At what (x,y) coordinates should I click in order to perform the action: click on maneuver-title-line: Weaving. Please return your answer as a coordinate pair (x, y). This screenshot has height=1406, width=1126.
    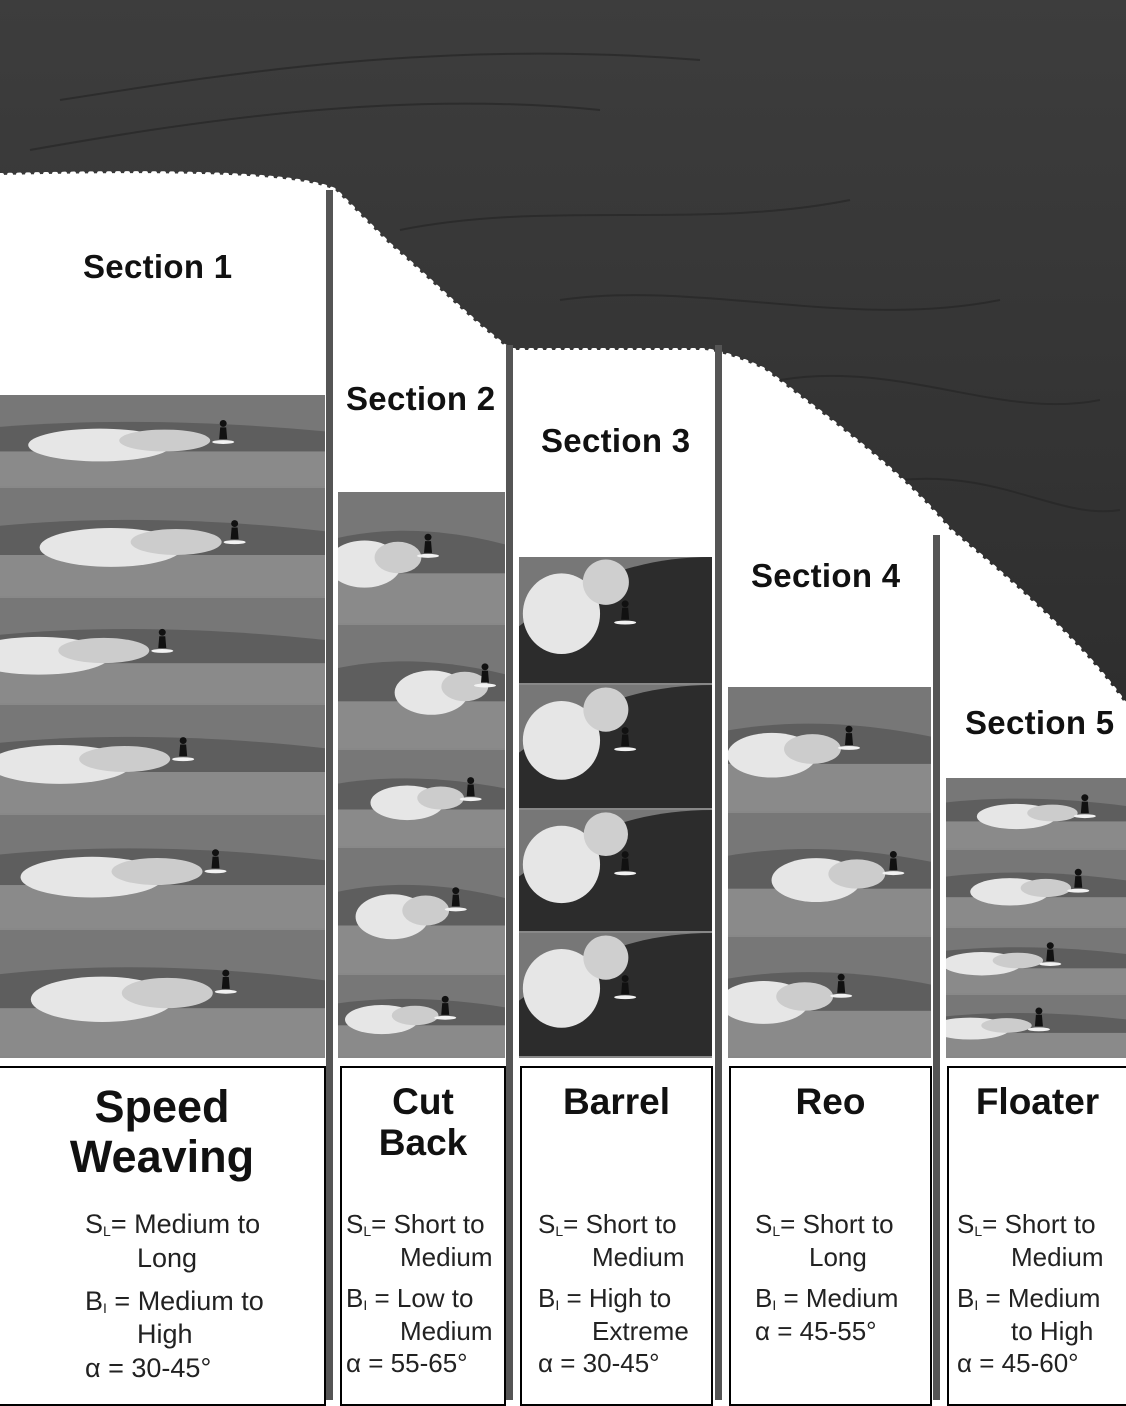
    Looking at the image, I should click on (162, 1156).